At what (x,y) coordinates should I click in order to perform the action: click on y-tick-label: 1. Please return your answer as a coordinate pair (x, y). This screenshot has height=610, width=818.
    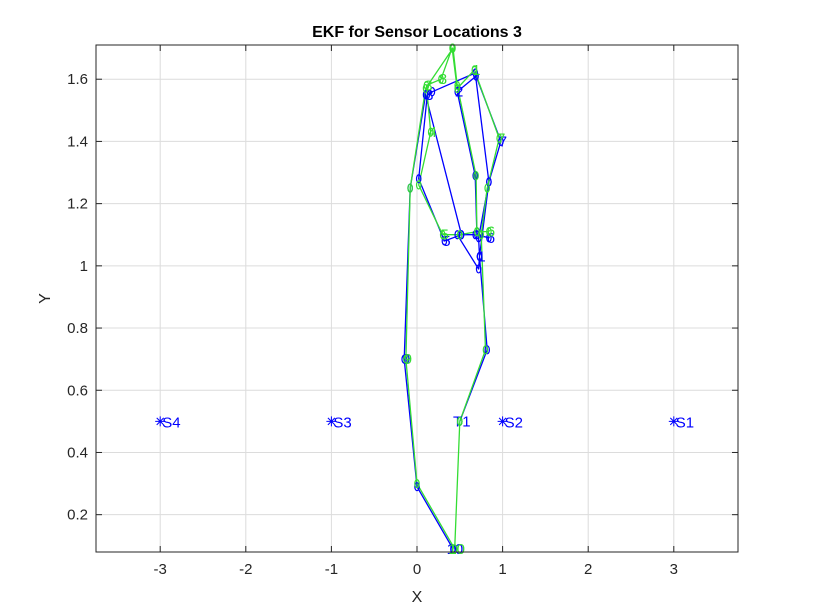
    Looking at the image, I should click on (84, 266).